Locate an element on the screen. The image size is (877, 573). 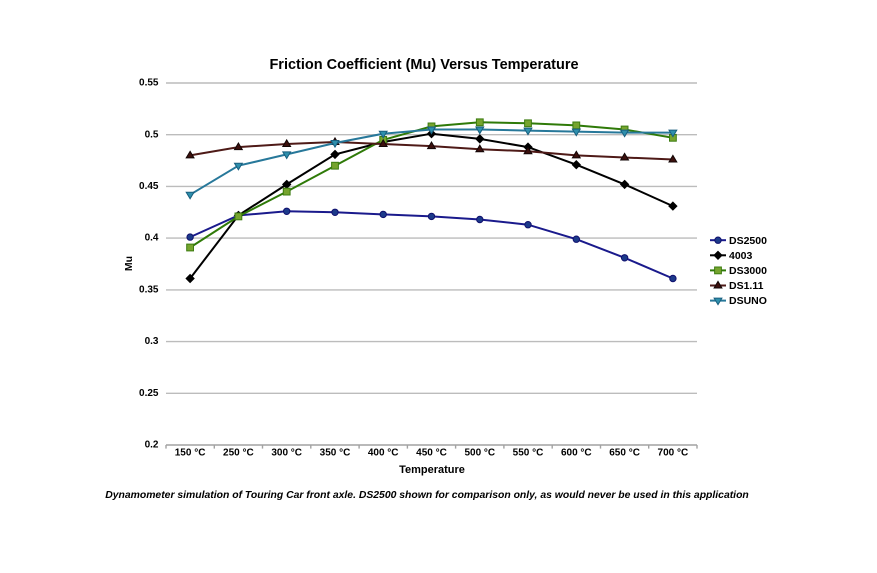
svg-text: 500 °C is located at coordinates (479, 453).